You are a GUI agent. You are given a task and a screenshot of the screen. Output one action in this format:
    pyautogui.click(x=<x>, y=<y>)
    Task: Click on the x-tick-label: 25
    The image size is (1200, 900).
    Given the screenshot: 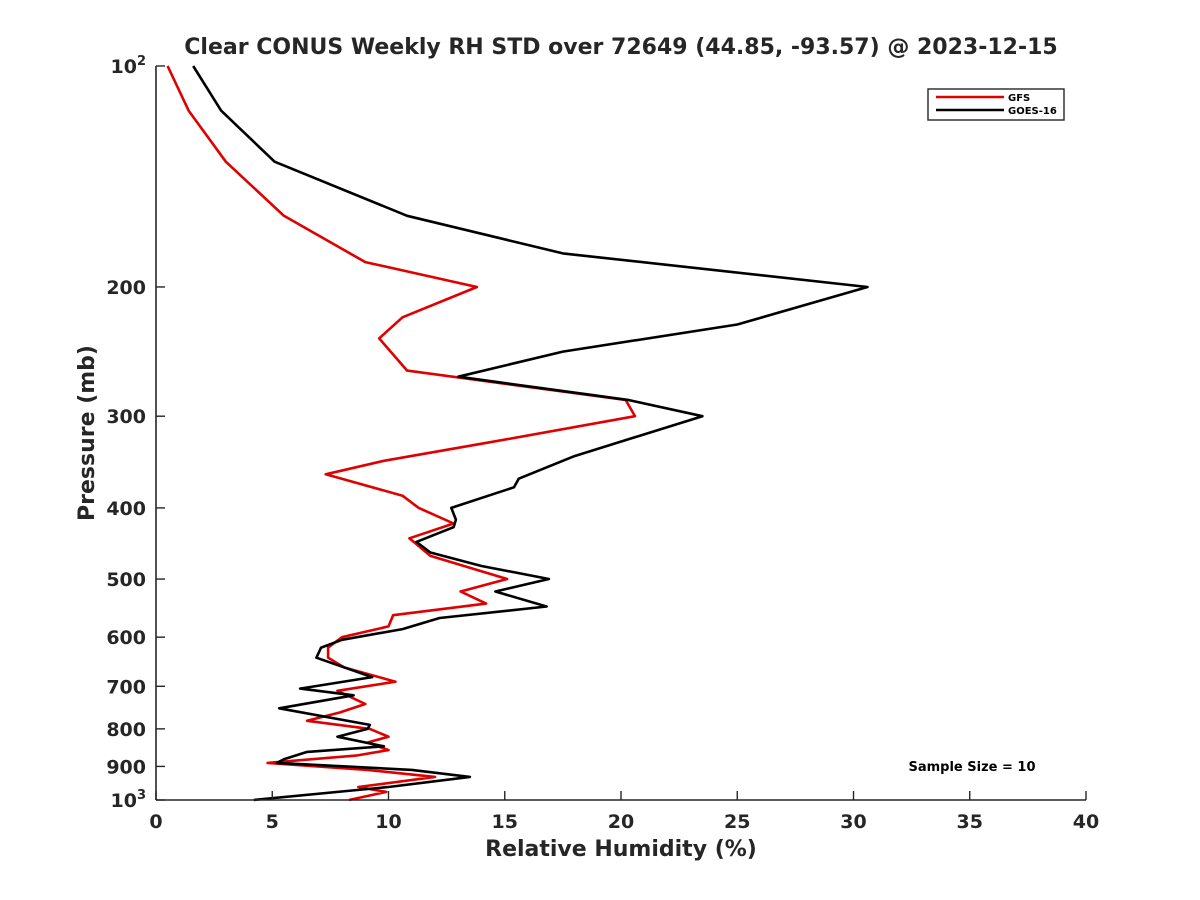 What is the action you would take?
    pyautogui.click(x=737, y=822)
    